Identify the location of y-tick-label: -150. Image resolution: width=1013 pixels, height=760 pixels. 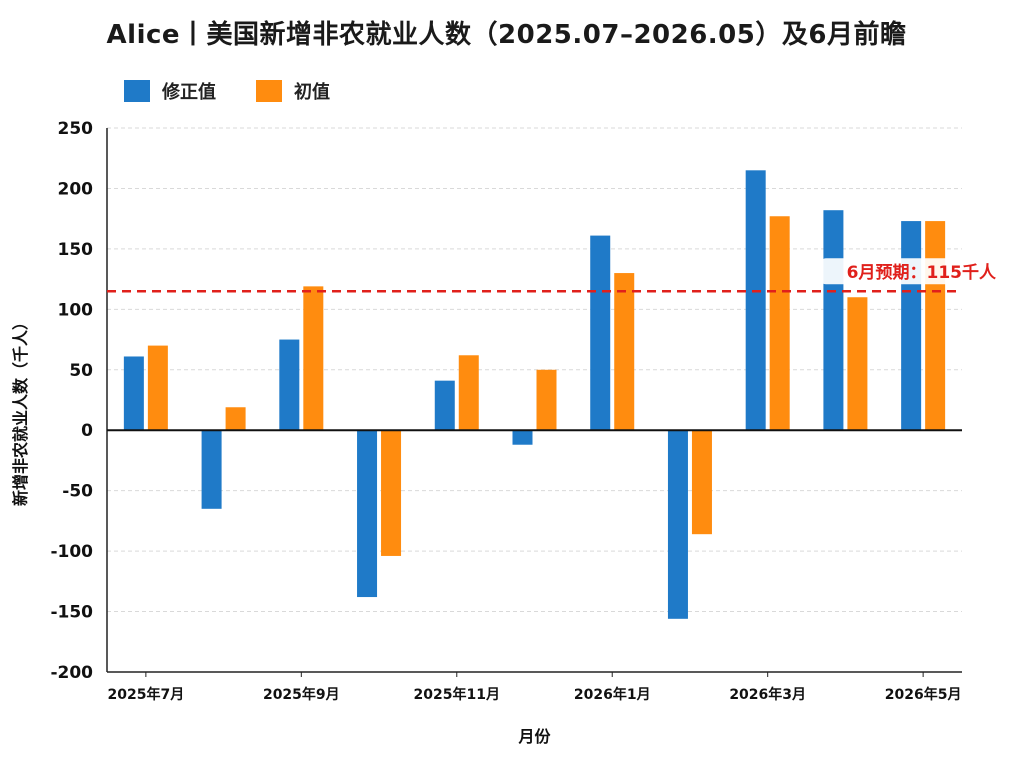
(71, 613).